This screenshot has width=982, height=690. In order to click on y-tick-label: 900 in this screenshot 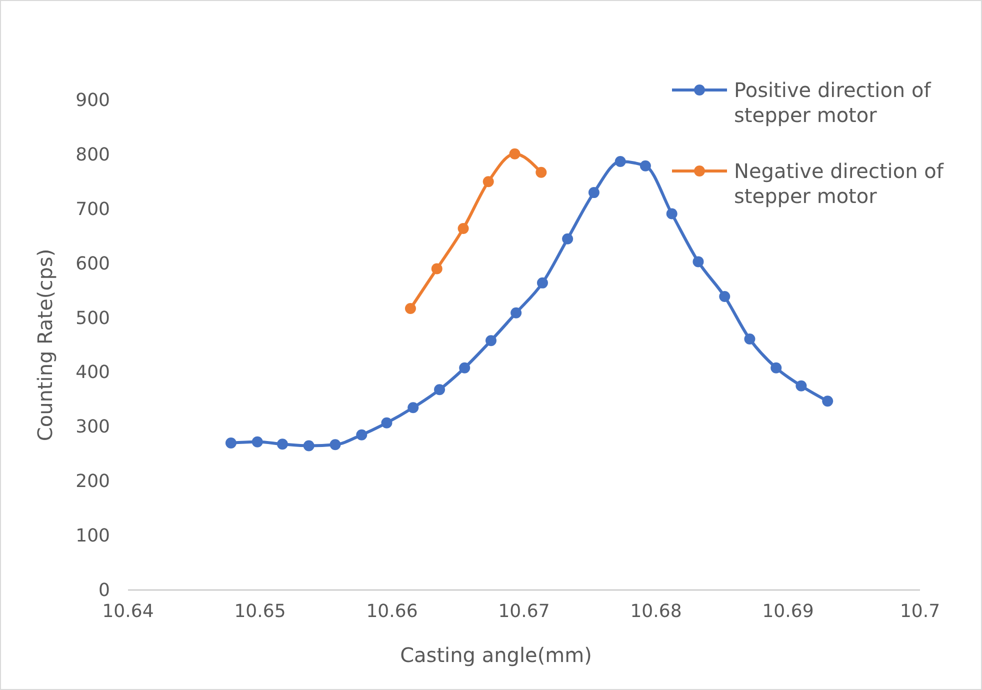, I will do `click(93, 100)`.